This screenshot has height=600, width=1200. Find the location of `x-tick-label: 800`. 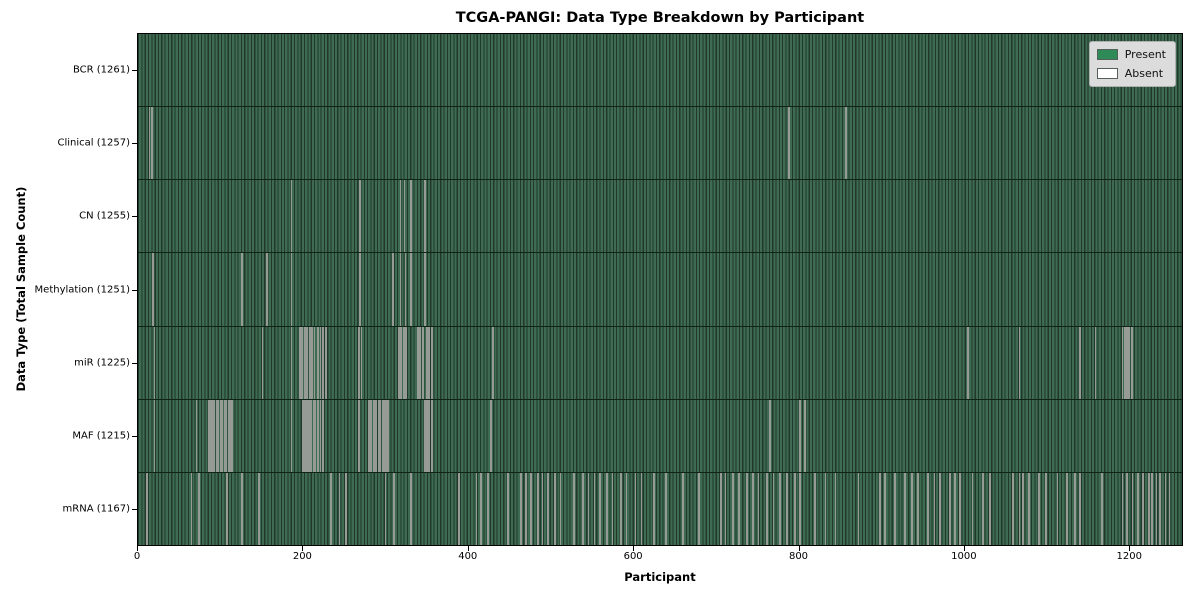

x-tick-label: 800 is located at coordinates (798, 556).